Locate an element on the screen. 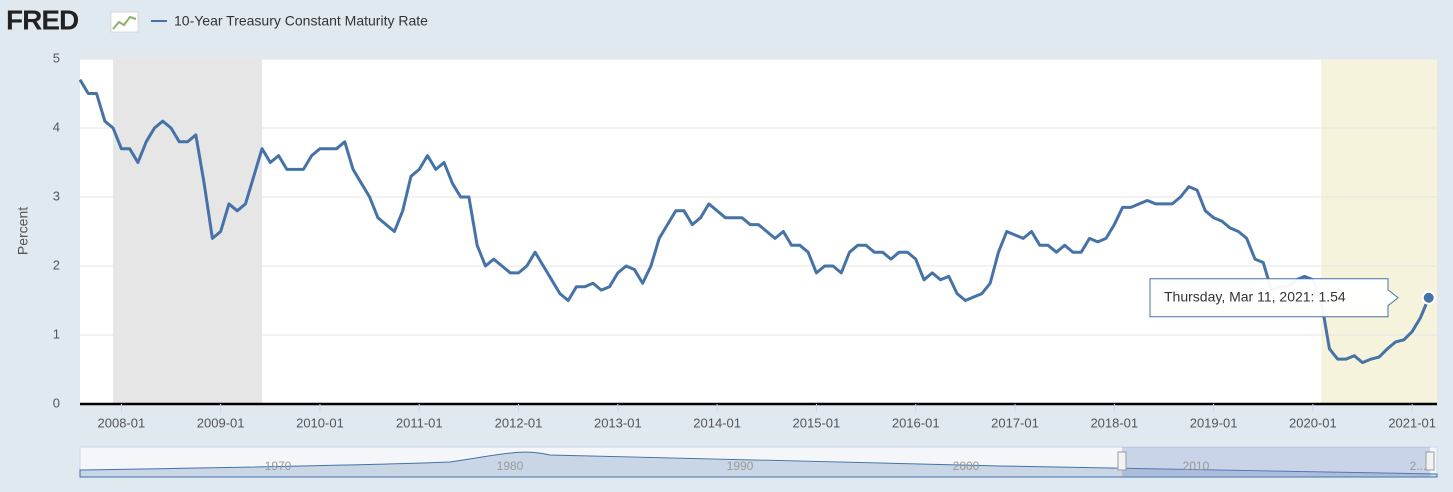  navigator-selection is located at coordinates (1276, 462).